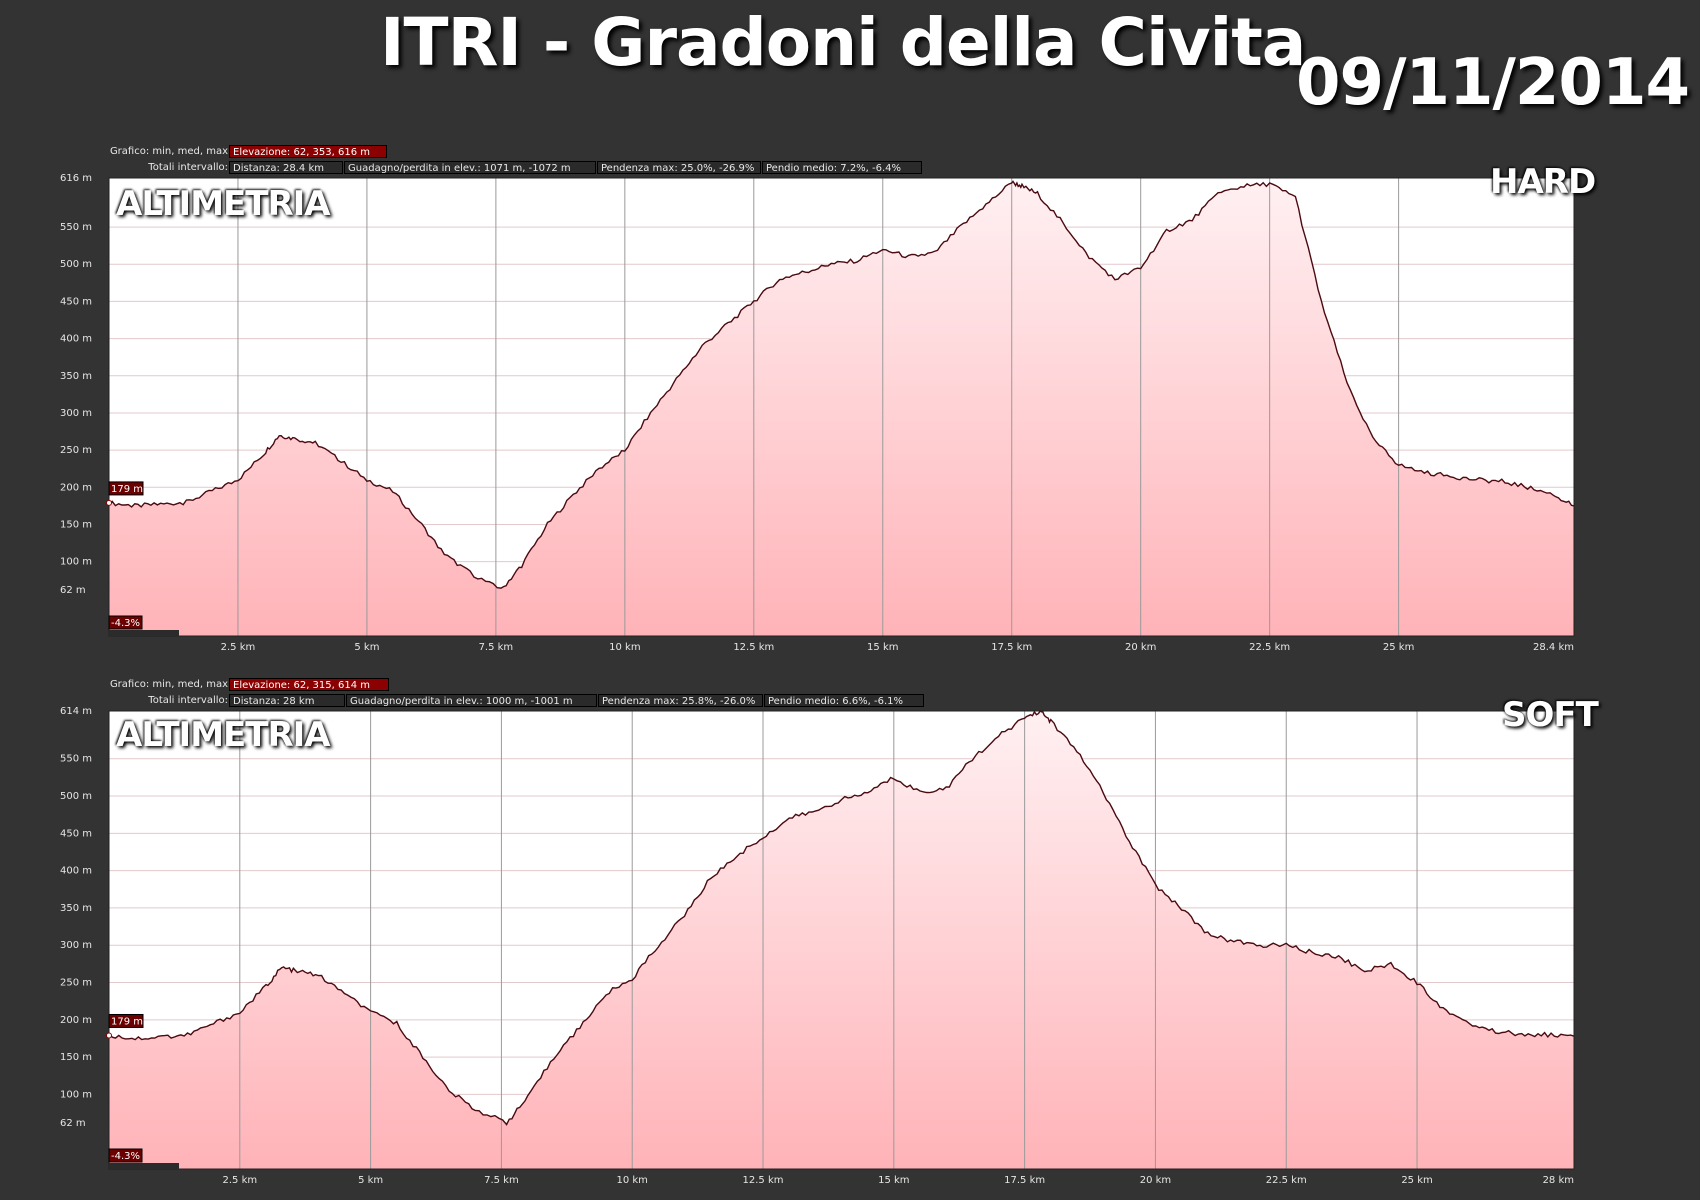 This screenshot has height=1200, width=1700. What do you see at coordinates (286, 167) in the screenshot?
I see `info-distance: Distanza: 28.4 km` at bounding box center [286, 167].